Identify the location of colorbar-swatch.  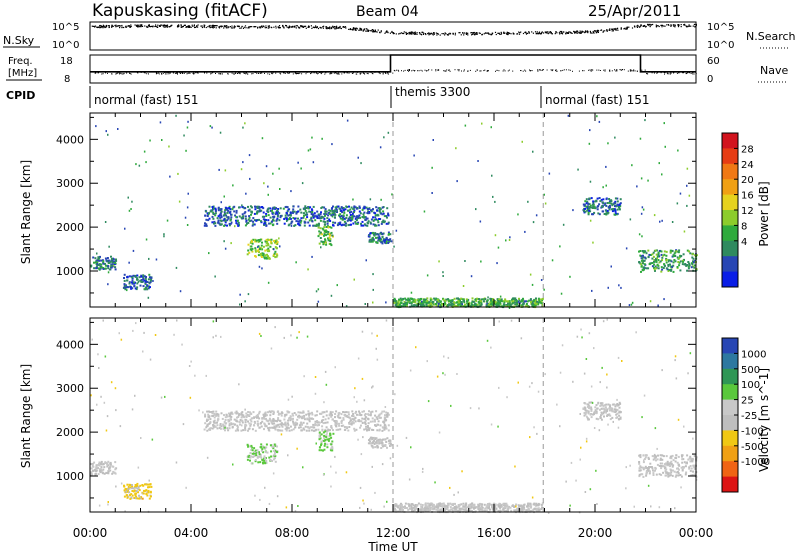
(730, 141).